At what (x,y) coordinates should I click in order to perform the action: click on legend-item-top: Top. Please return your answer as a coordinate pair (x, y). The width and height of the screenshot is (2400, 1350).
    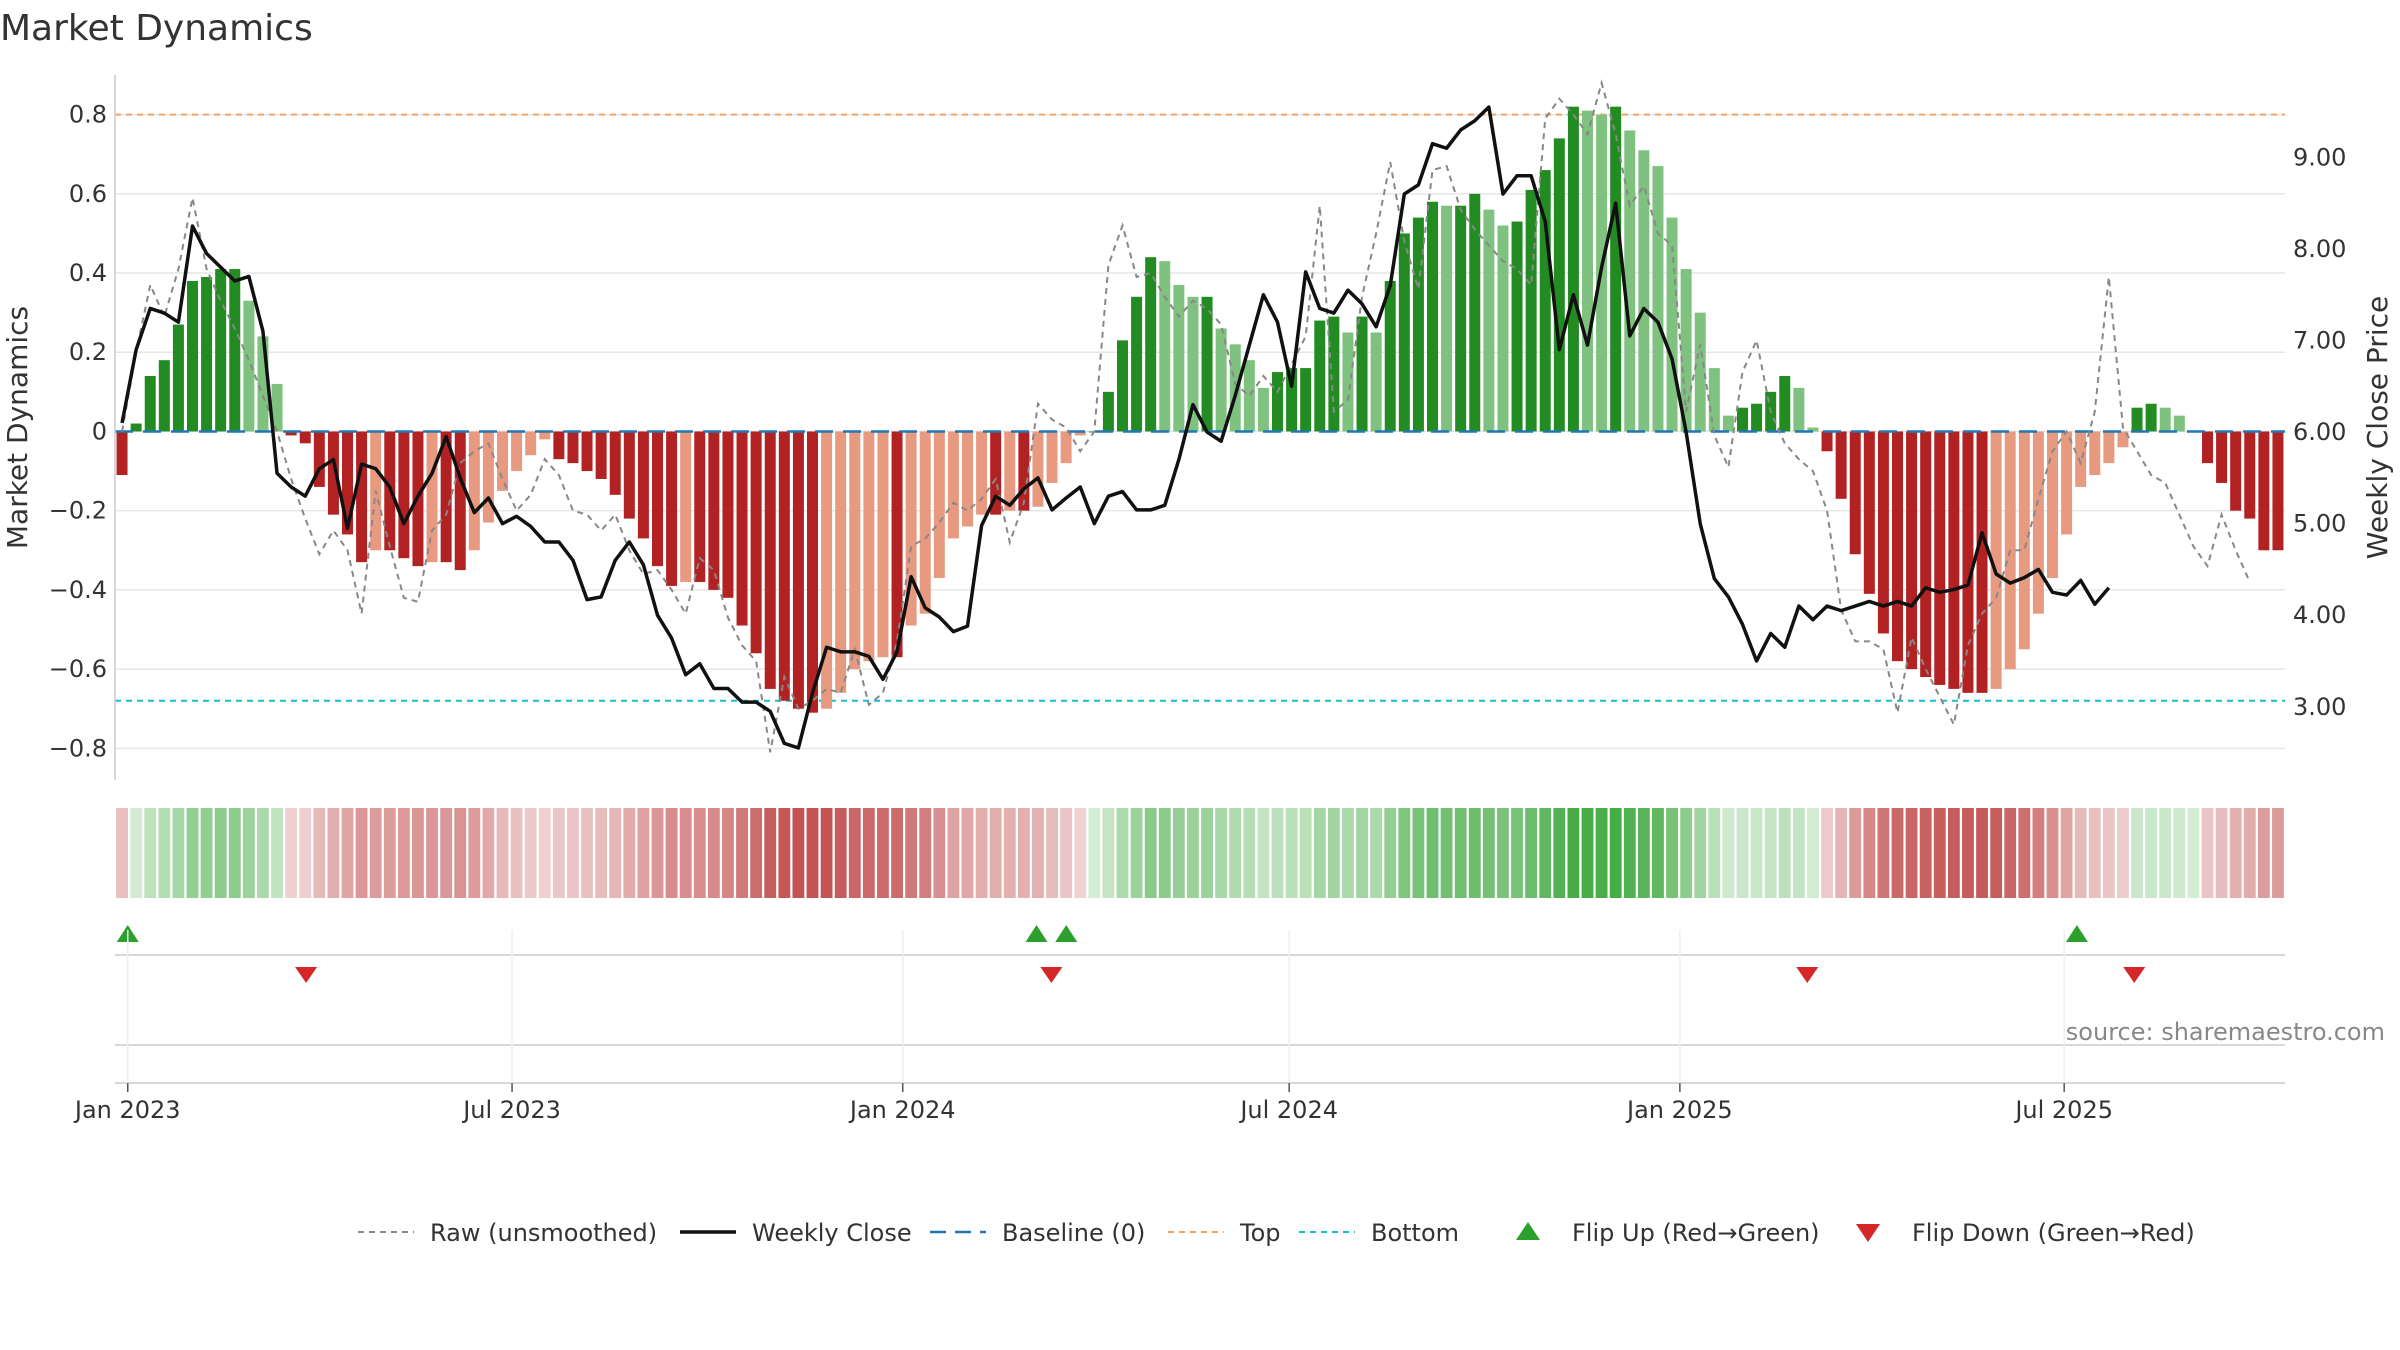
    Looking at the image, I should click on (1224, 1233).